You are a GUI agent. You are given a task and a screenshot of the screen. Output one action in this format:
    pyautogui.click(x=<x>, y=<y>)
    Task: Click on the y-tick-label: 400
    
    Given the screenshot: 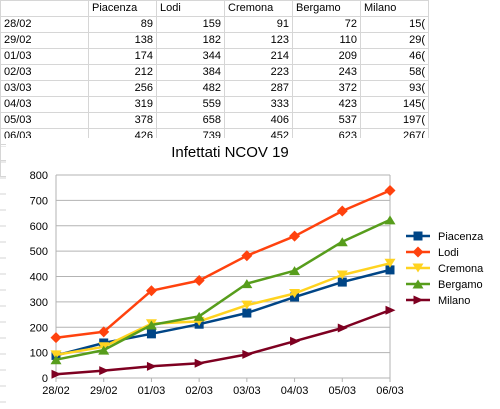 What is the action you would take?
    pyautogui.click(x=39, y=278)
    